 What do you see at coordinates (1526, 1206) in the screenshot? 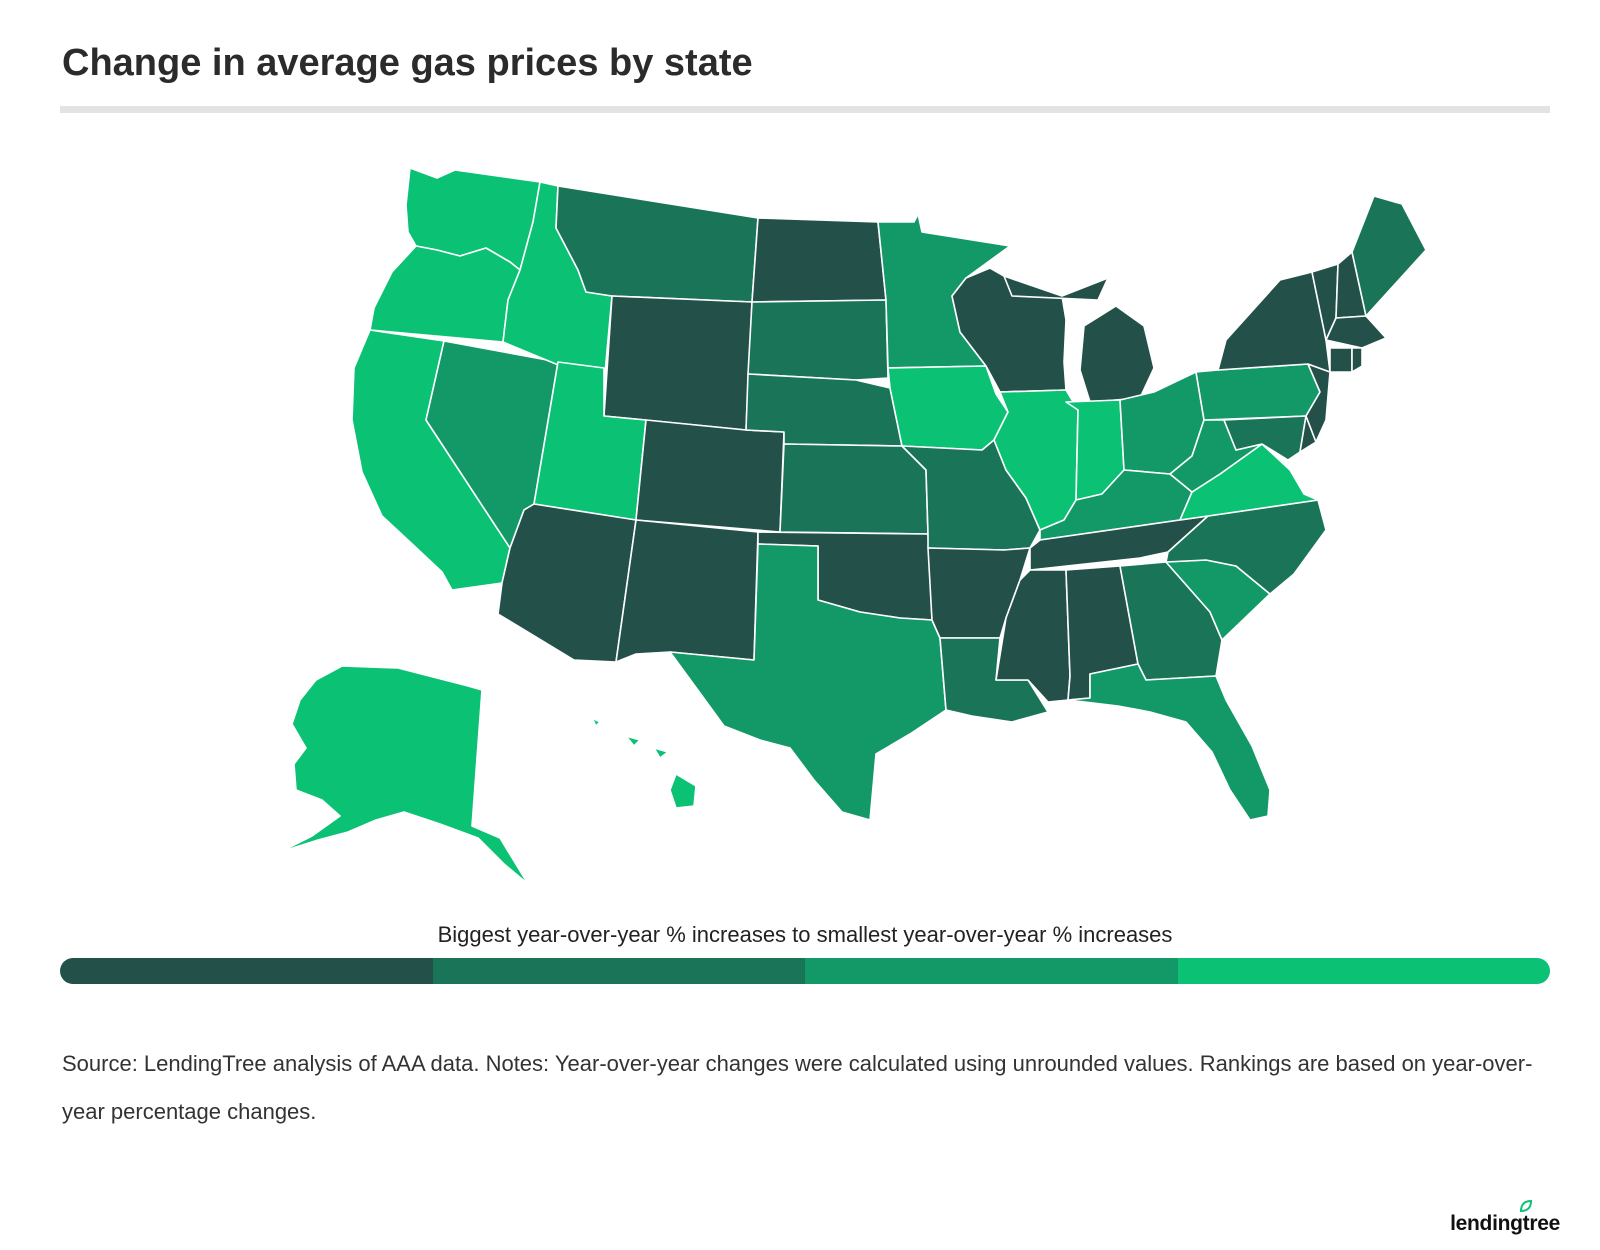
I see `leaf-icon` at bounding box center [1526, 1206].